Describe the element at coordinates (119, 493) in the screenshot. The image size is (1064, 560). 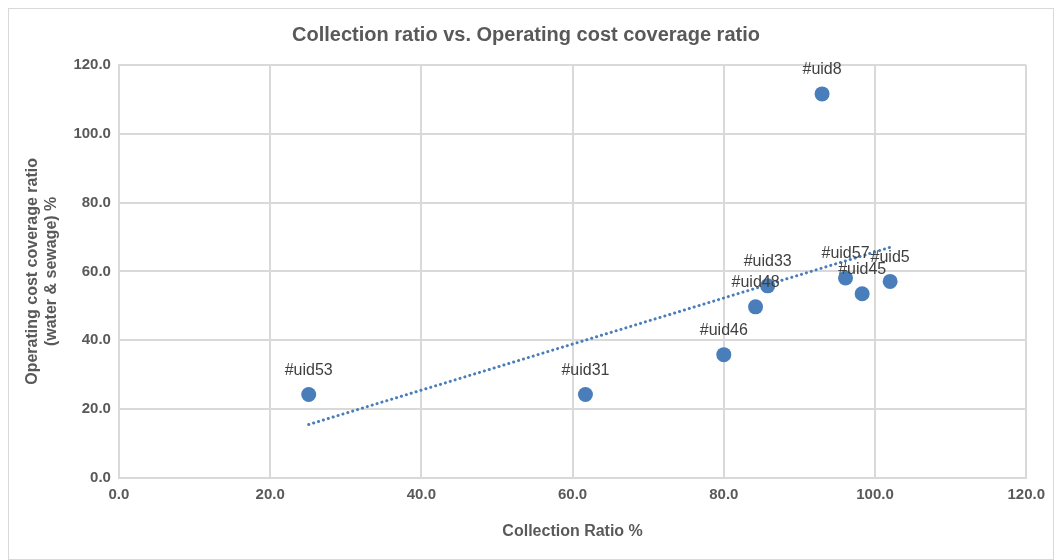
I see `x-tick-label: 0.0` at that location.